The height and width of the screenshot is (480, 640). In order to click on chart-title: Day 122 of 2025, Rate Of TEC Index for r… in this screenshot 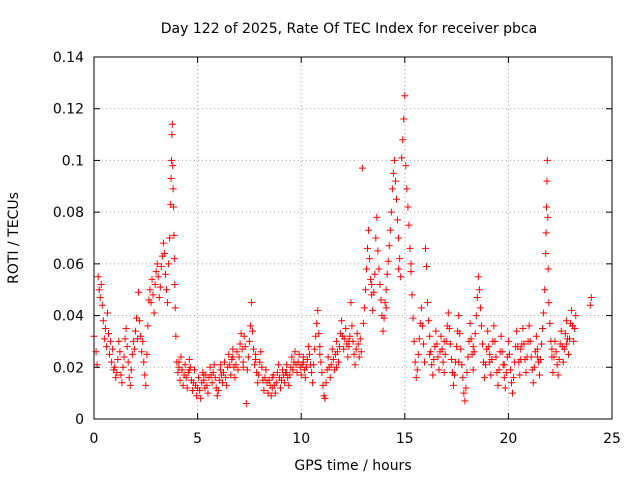, I will do `click(349, 29)`.